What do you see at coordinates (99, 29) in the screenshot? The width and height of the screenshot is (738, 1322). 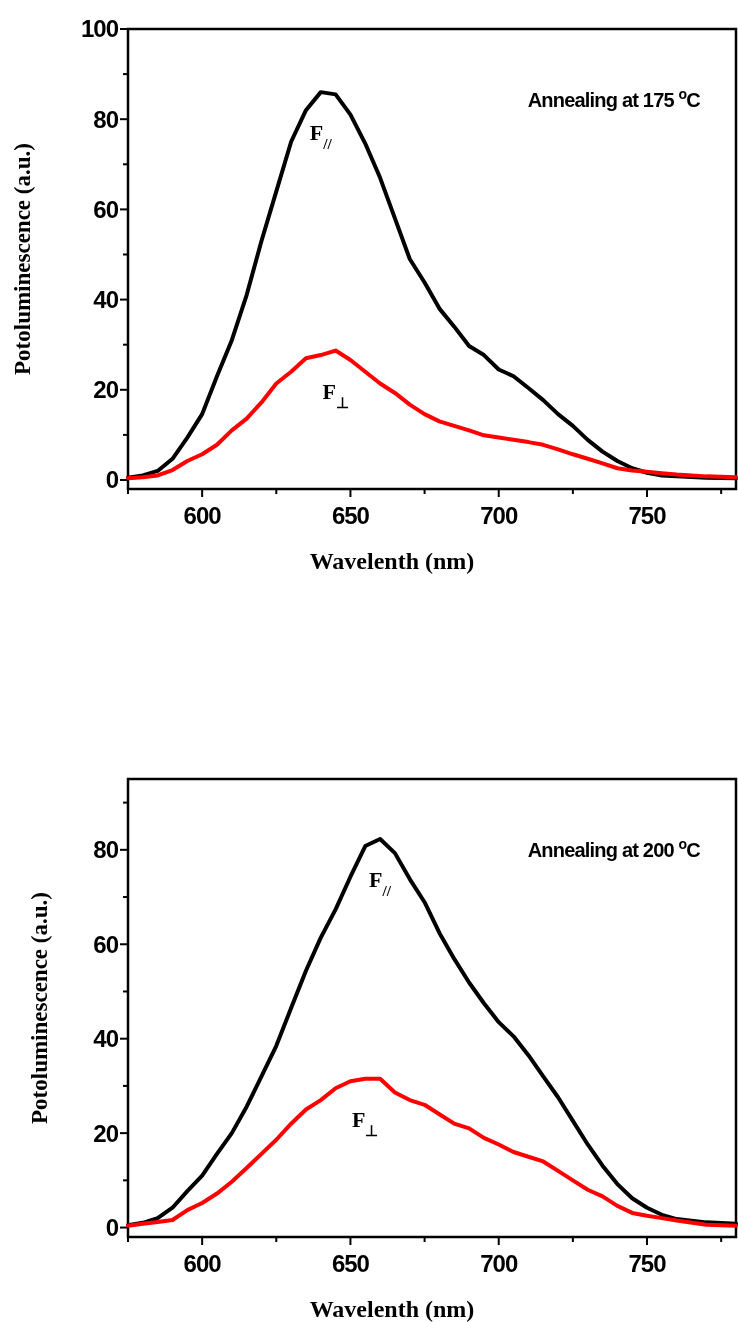 I see `y-tick-label: 100` at bounding box center [99, 29].